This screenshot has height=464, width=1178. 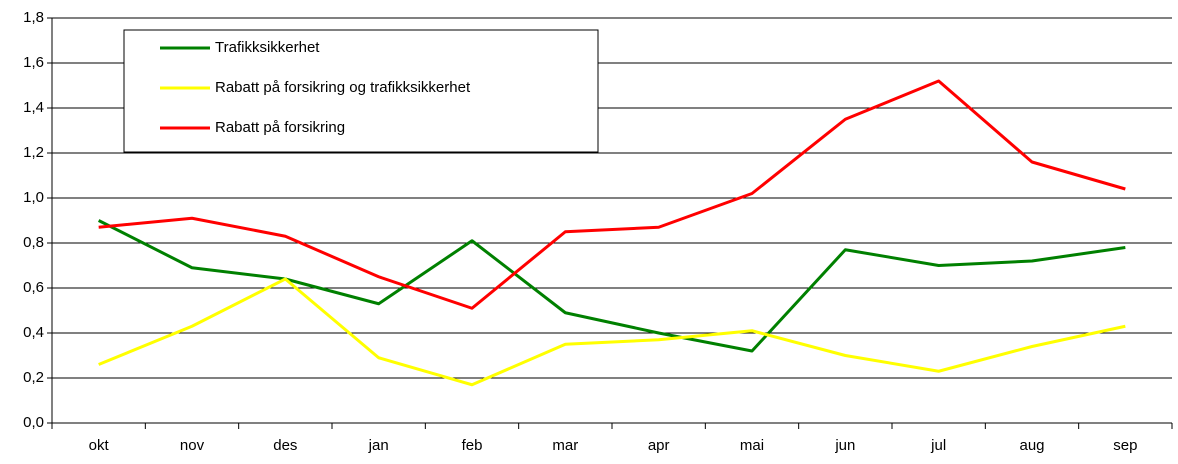 I want to click on x-tick-label: jul, so click(x=938, y=445).